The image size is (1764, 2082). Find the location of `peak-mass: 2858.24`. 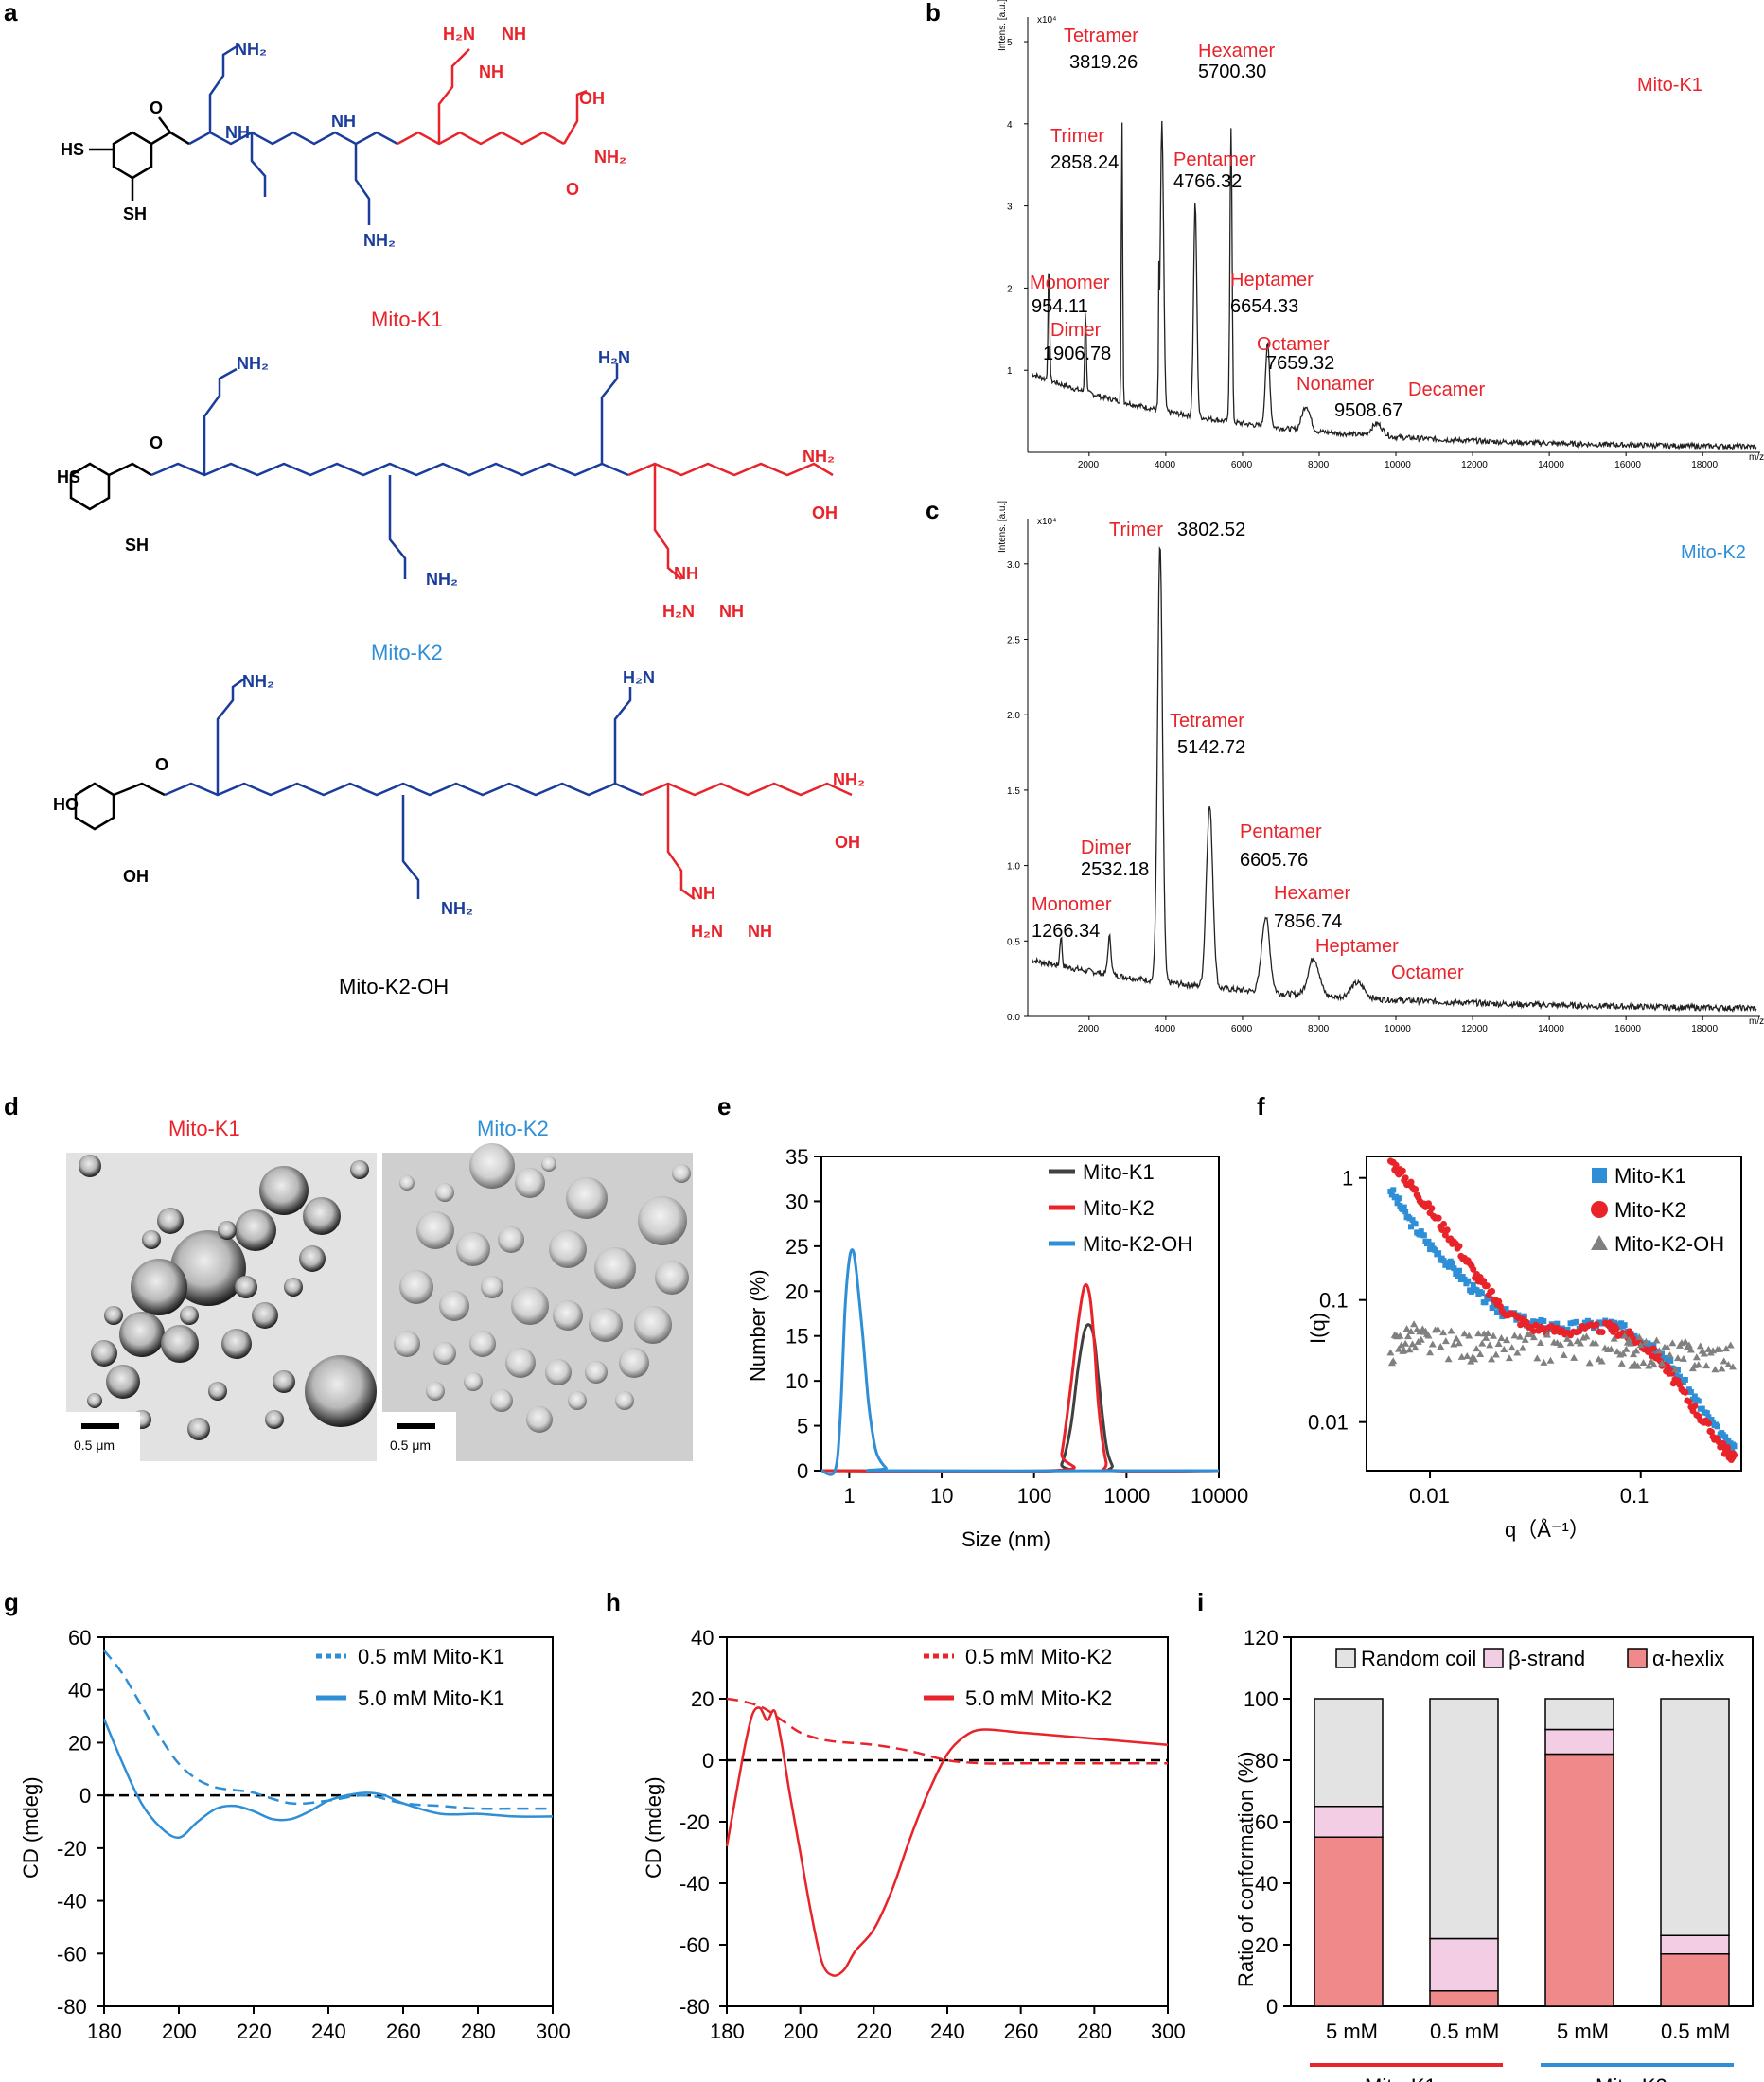

peak-mass: 2858.24 is located at coordinates (1084, 162).